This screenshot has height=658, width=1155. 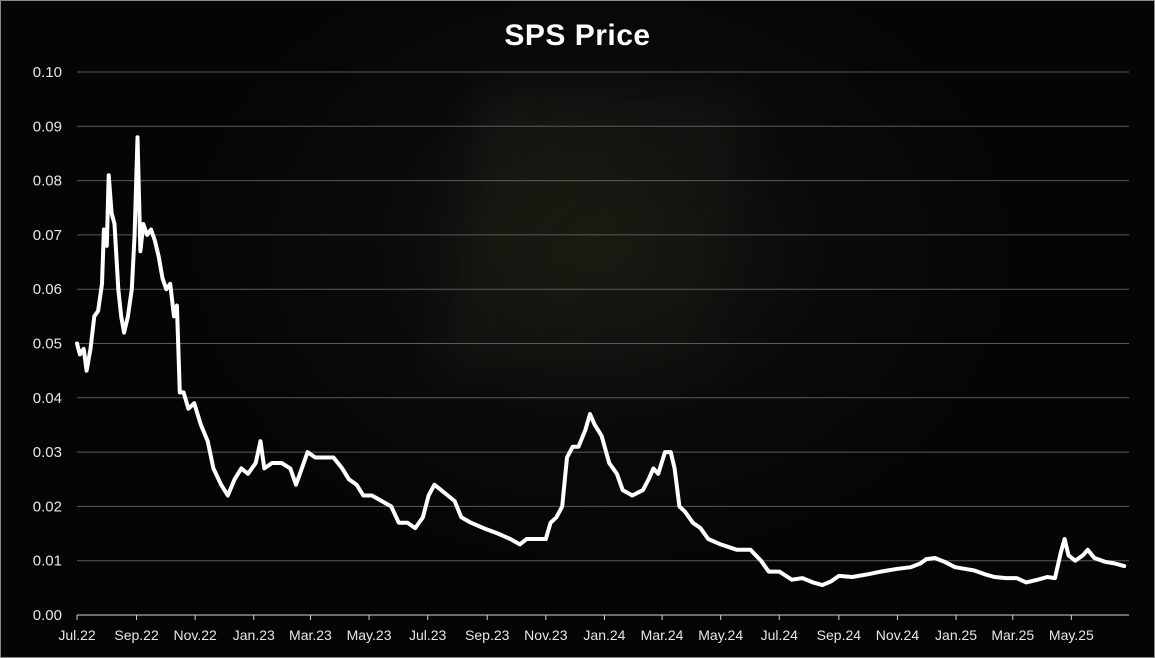 What do you see at coordinates (47, 72) in the screenshot?
I see `y-tick-label: 0.10` at bounding box center [47, 72].